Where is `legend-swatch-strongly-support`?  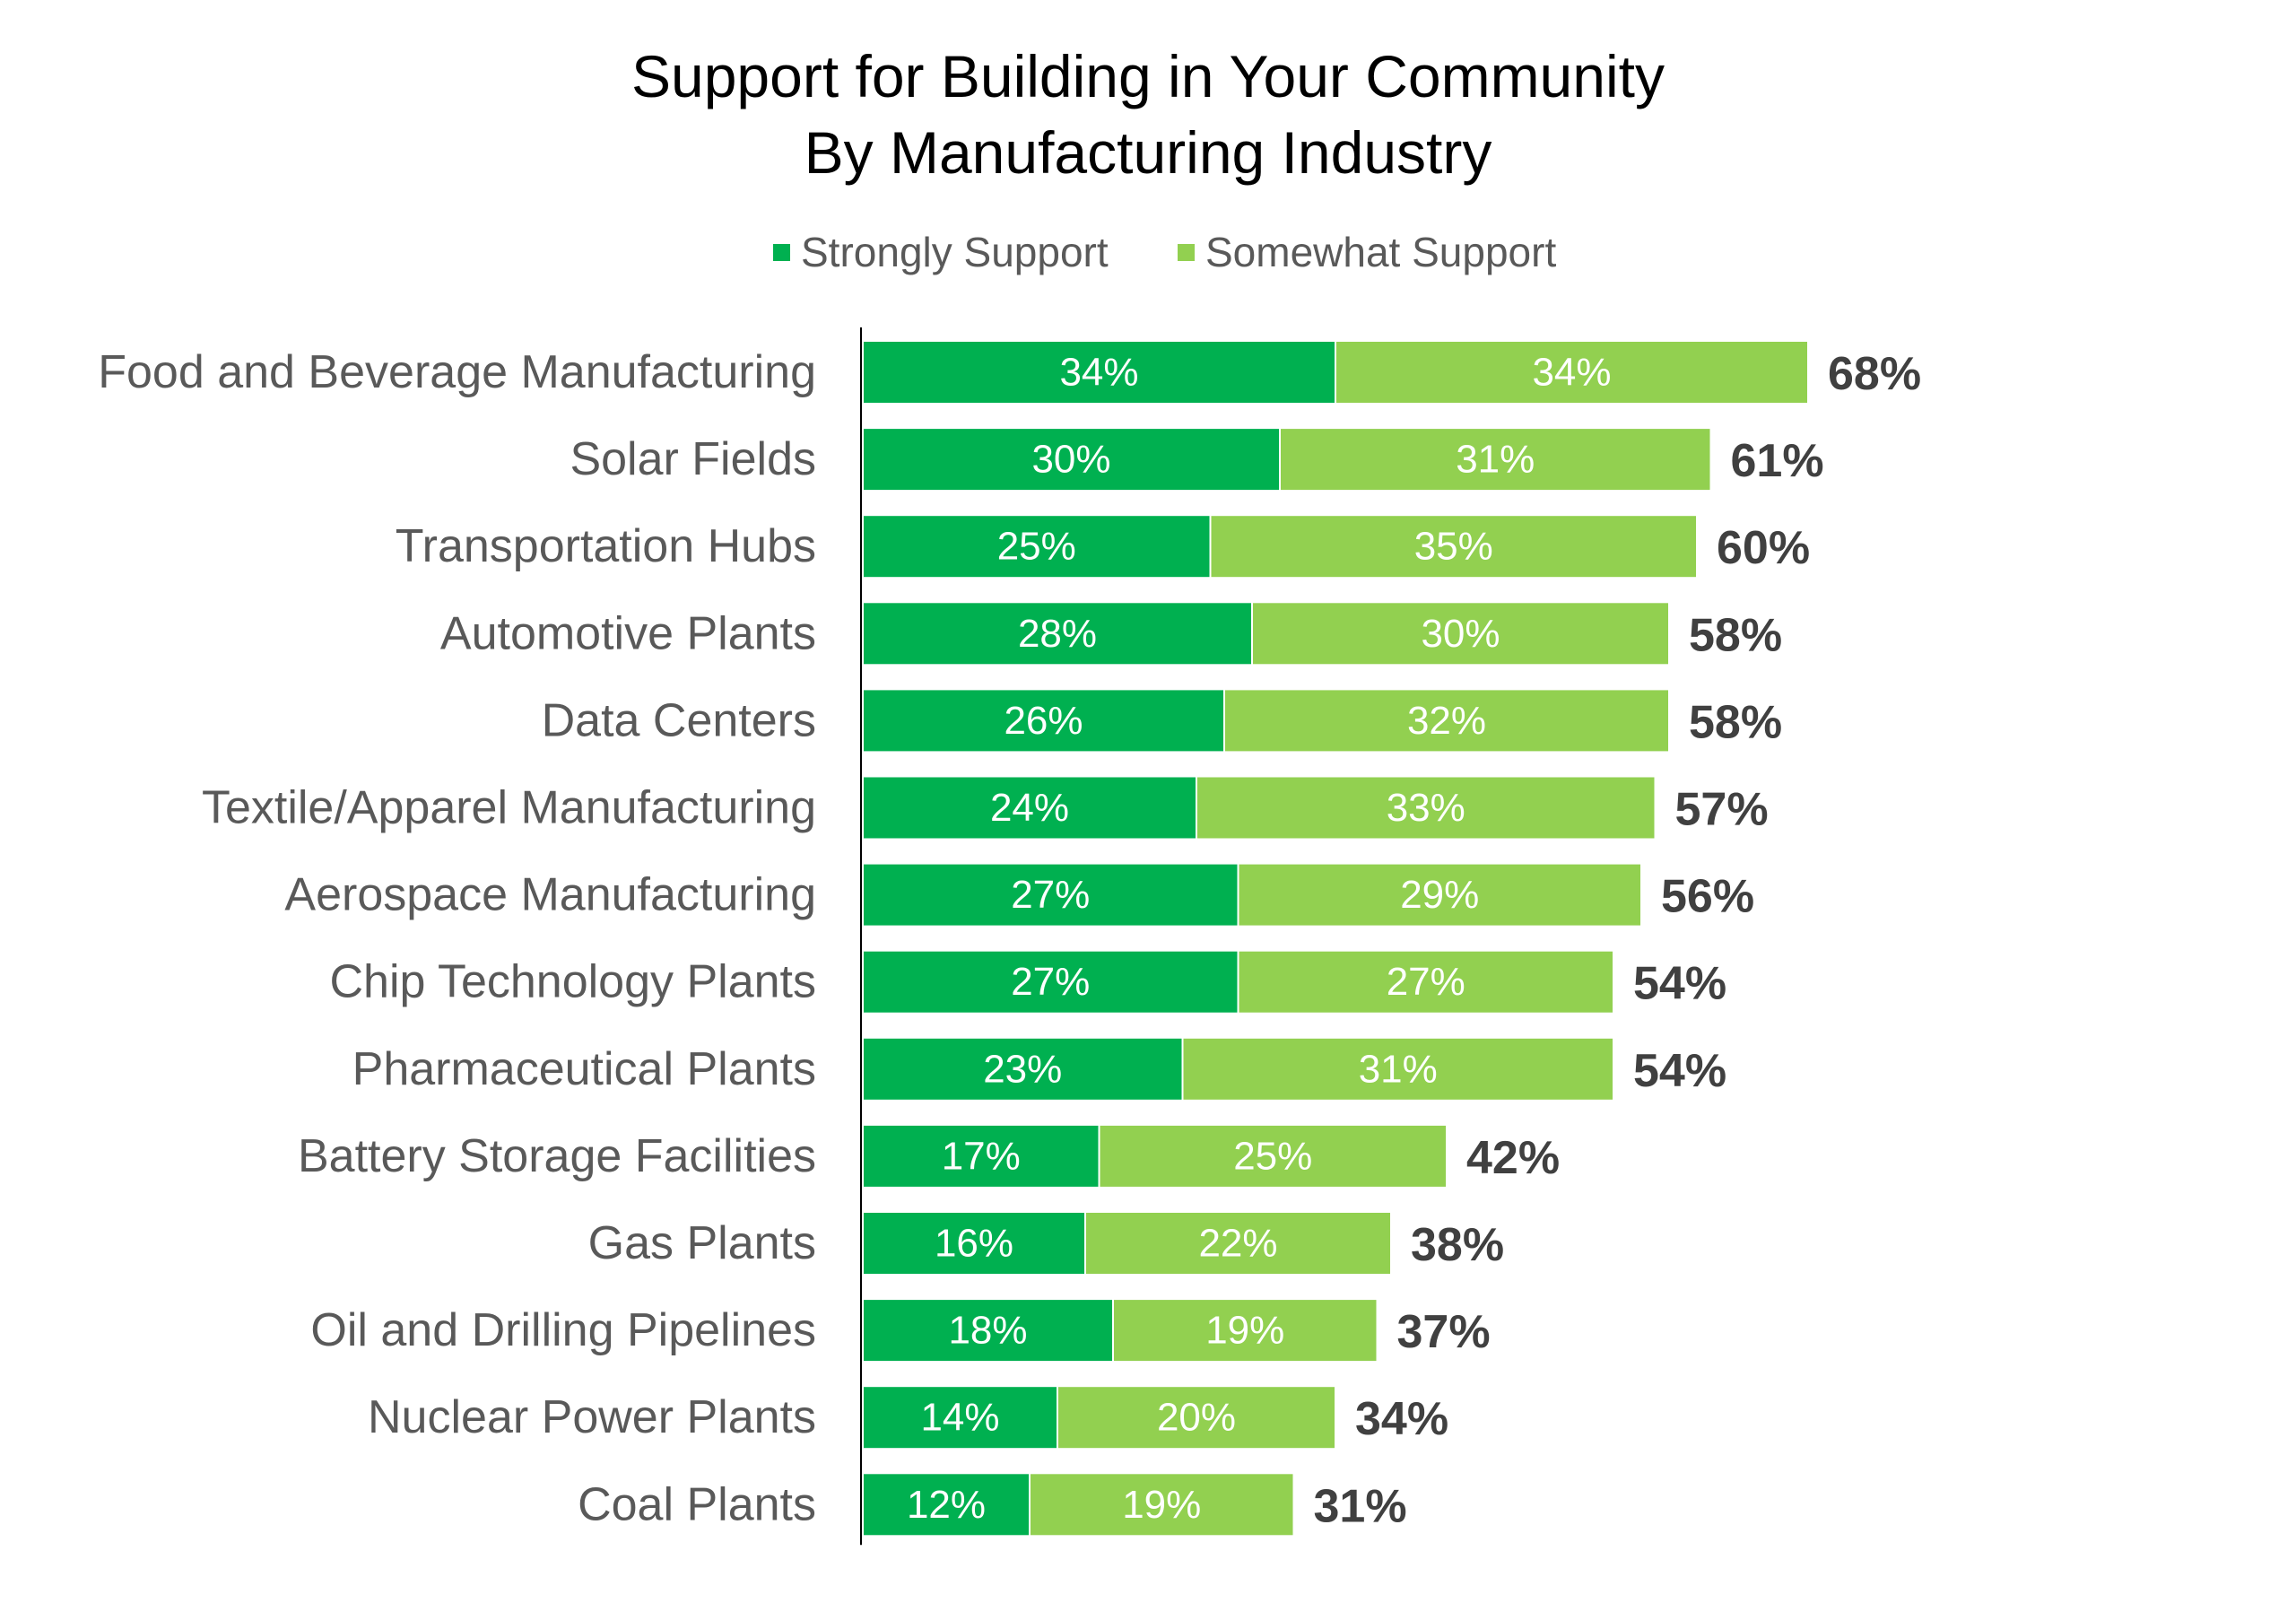
legend-swatch-strongly-support is located at coordinates (781, 252).